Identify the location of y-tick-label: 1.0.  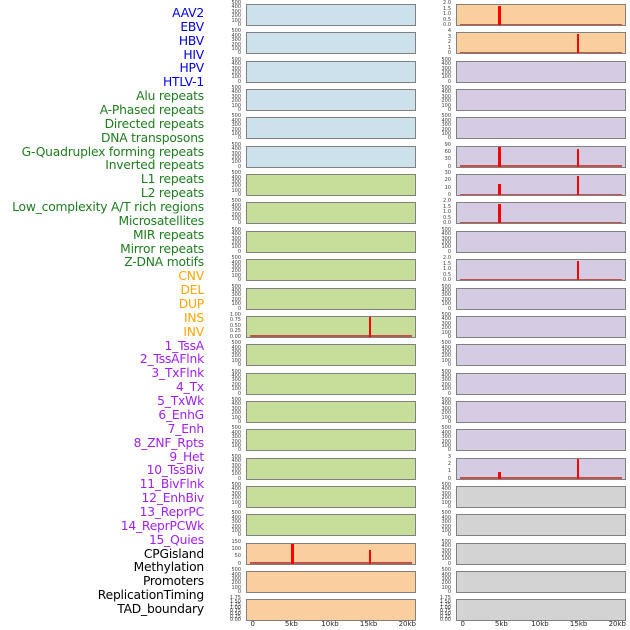
(447, 14).